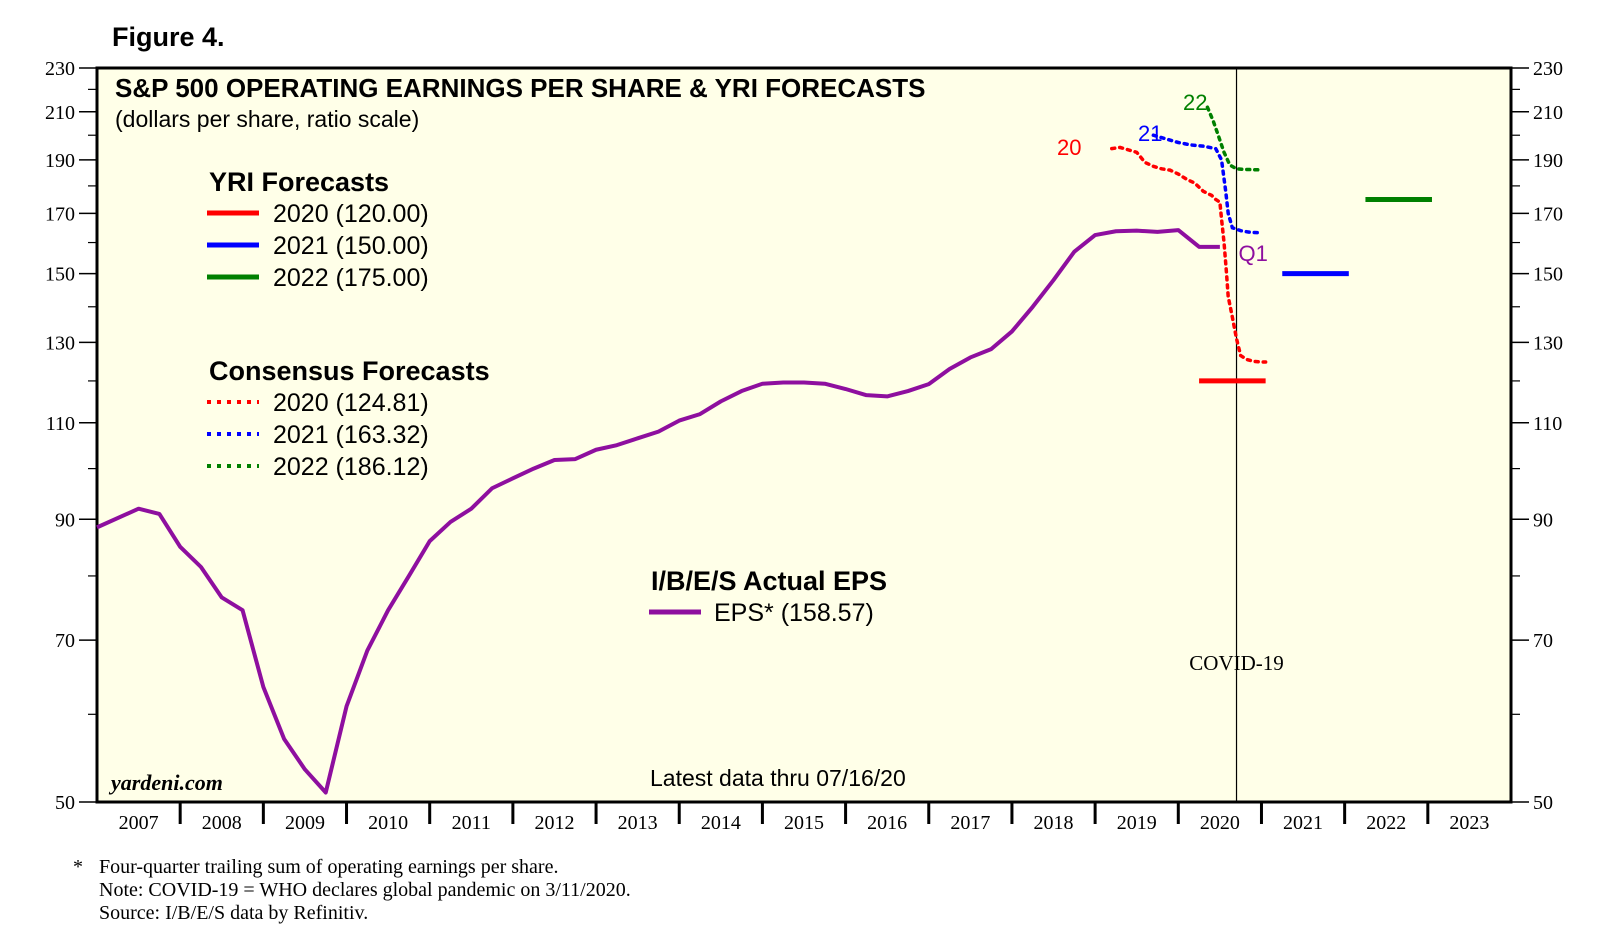 The width and height of the screenshot is (1610, 945). Describe the element at coordinates (299, 182) in the screenshot. I see `yri-legend-title: YRI Forecasts` at that location.